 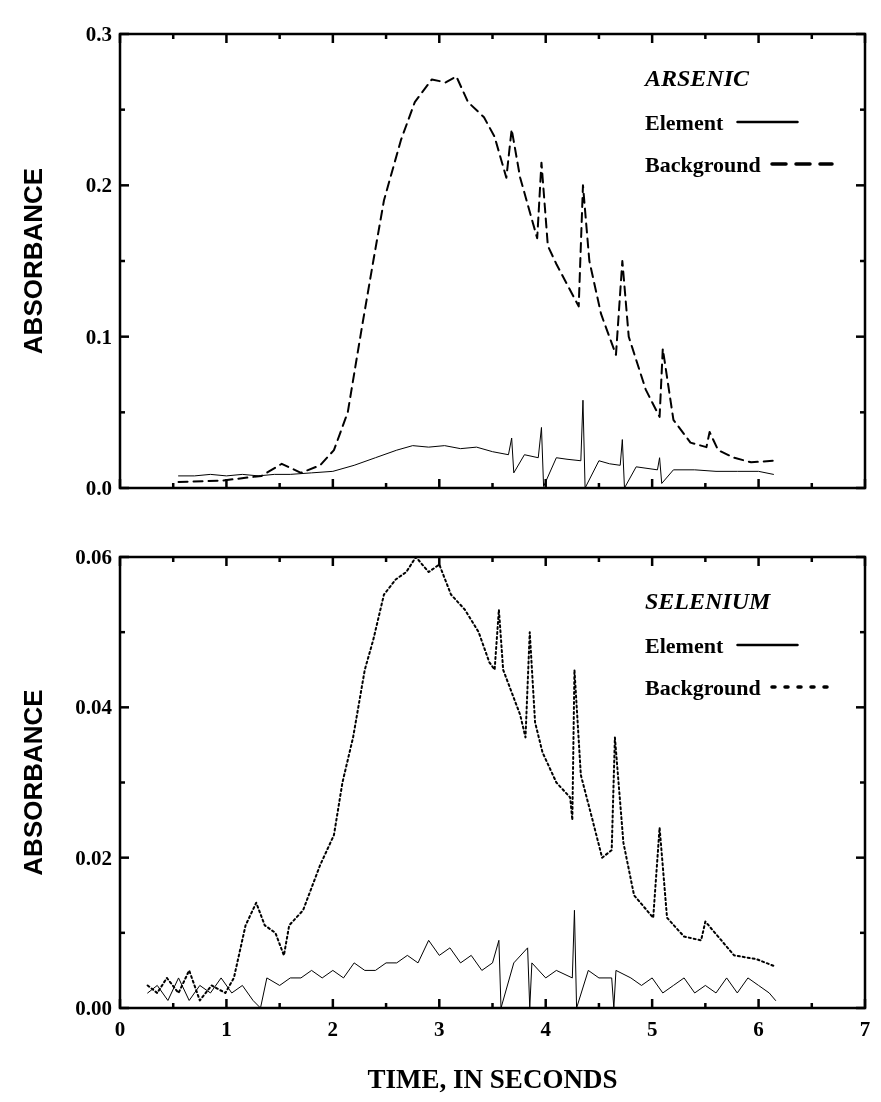 What do you see at coordinates (93, 1008) in the screenshot?
I see `y-tick-label: 0.00` at bounding box center [93, 1008].